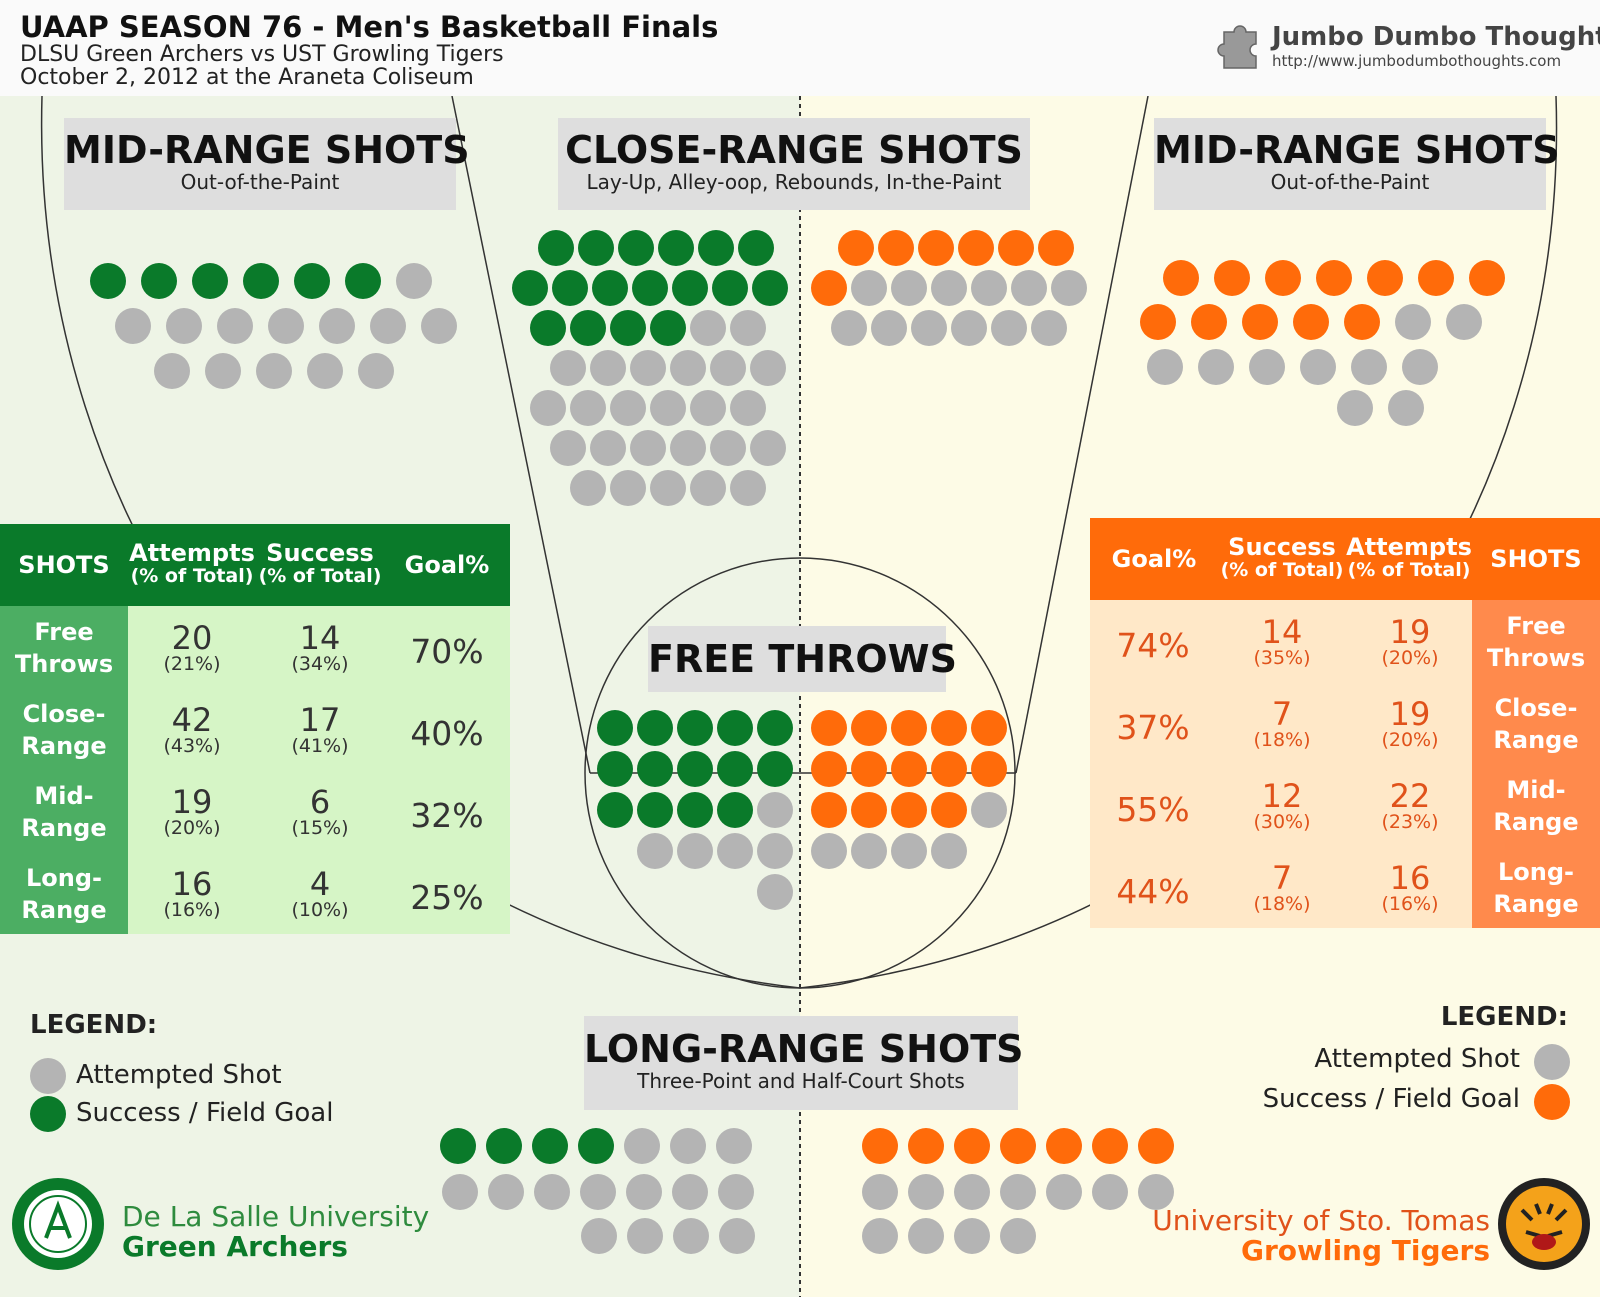  What do you see at coordinates (1410, 822) in the screenshot?
I see `attempts-pct: (23%)` at bounding box center [1410, 822].